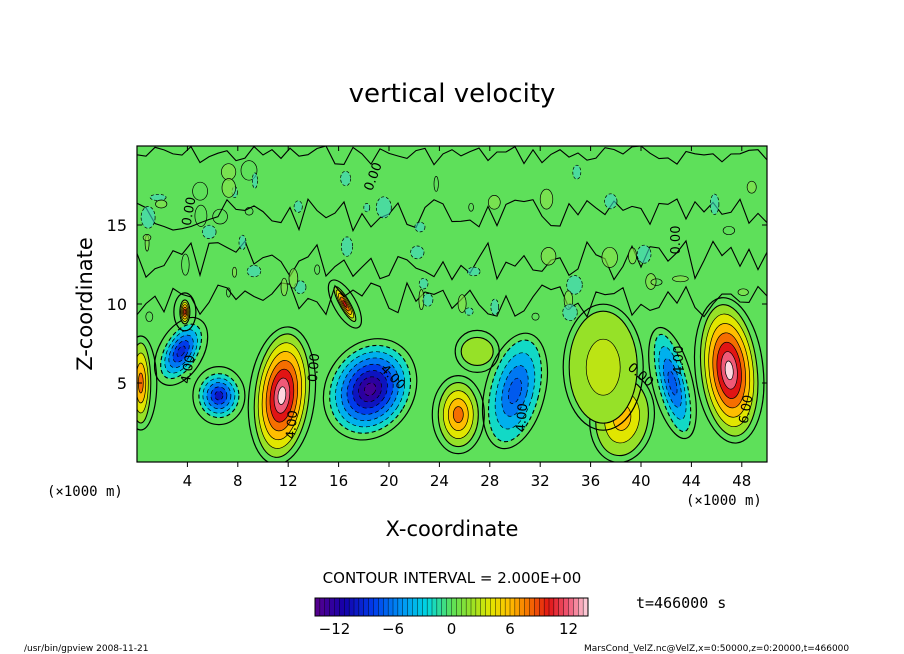  What do you see at coordinates (338, 481) in the screenshot?
I see `x-tick-label: 16` at bounding box center [338, 481].